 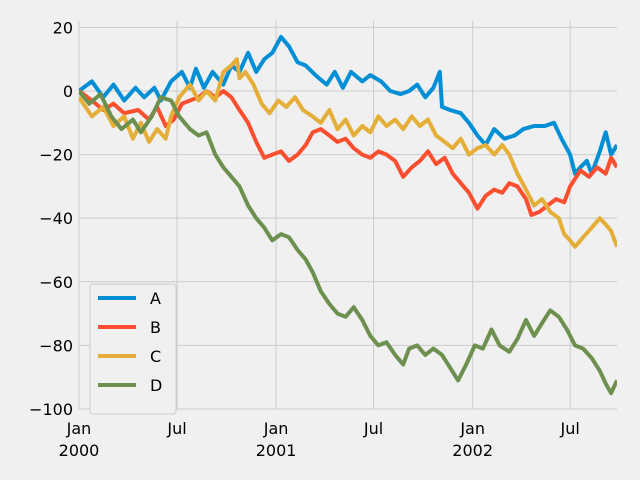 I want to click on y-tick-label: −60, so click(x=56, y=282).